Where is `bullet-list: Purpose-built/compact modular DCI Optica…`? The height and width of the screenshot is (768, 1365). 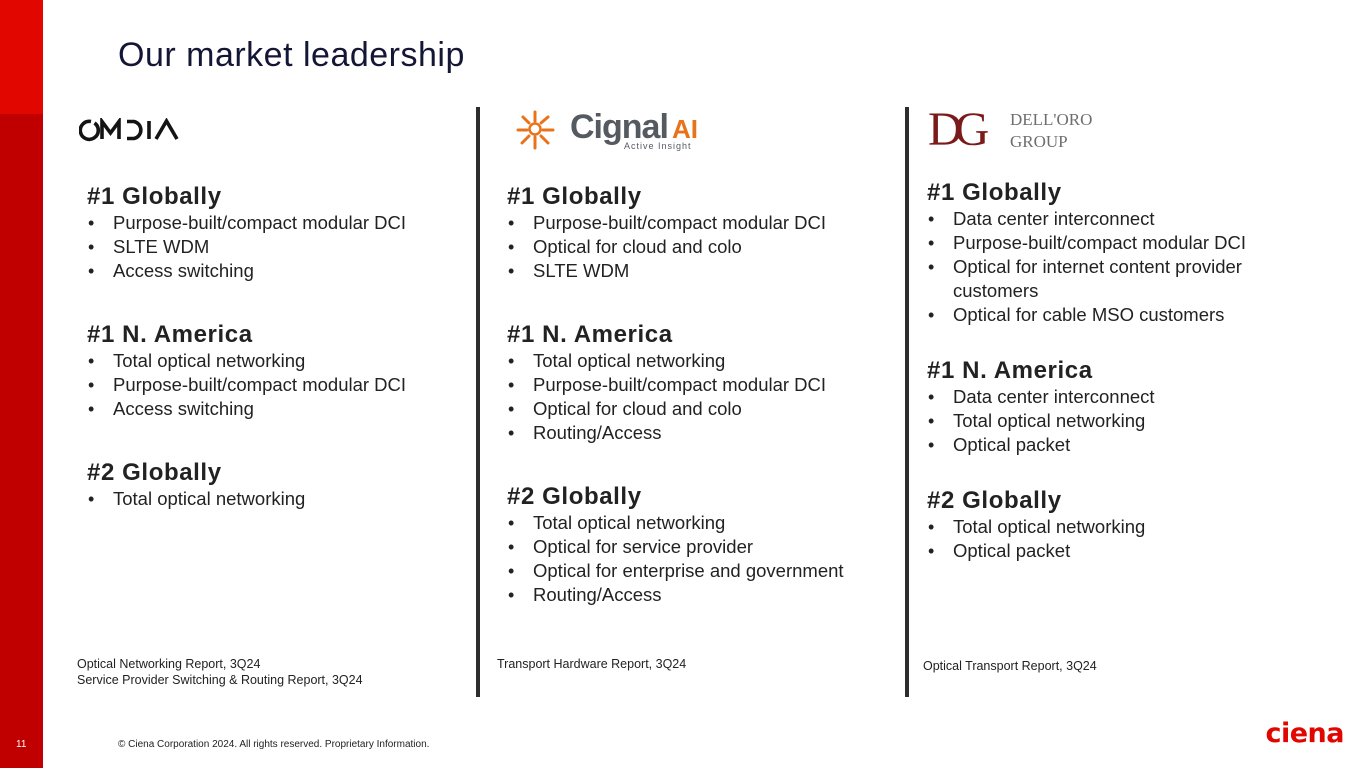 bullet-list: Purpose-built/compact modular DCI Optica… is located at coordinates (702, 247).